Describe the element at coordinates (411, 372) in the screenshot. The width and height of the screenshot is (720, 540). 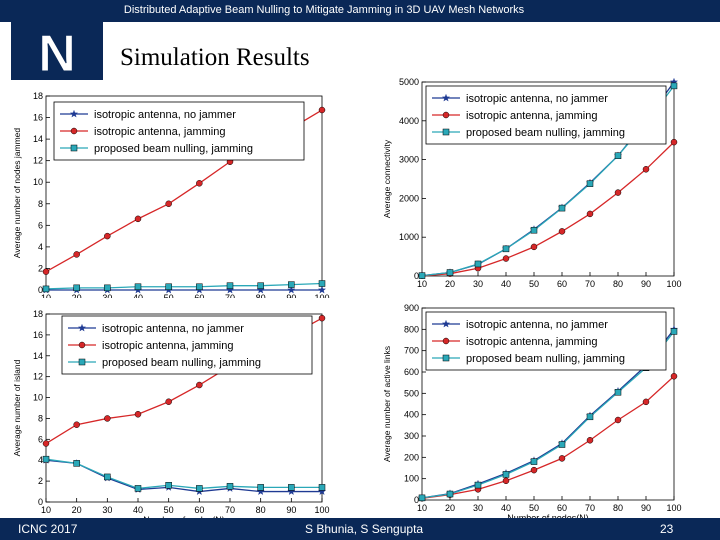
I see `y-tick-label: 600` at that location.